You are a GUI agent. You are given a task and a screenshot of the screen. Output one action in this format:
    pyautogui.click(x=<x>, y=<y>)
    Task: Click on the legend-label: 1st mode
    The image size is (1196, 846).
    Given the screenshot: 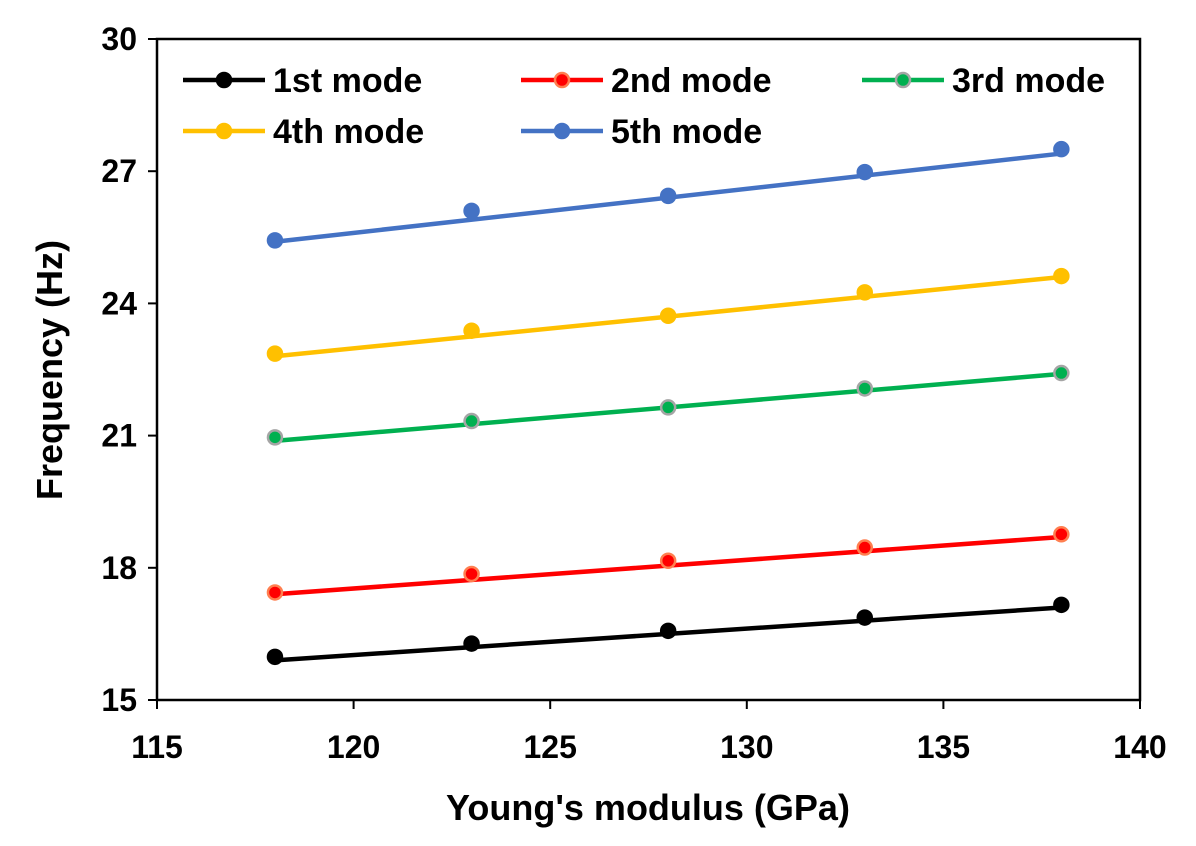 What is the action you would take?
    pyautogui.click(x=347, y=81)
    